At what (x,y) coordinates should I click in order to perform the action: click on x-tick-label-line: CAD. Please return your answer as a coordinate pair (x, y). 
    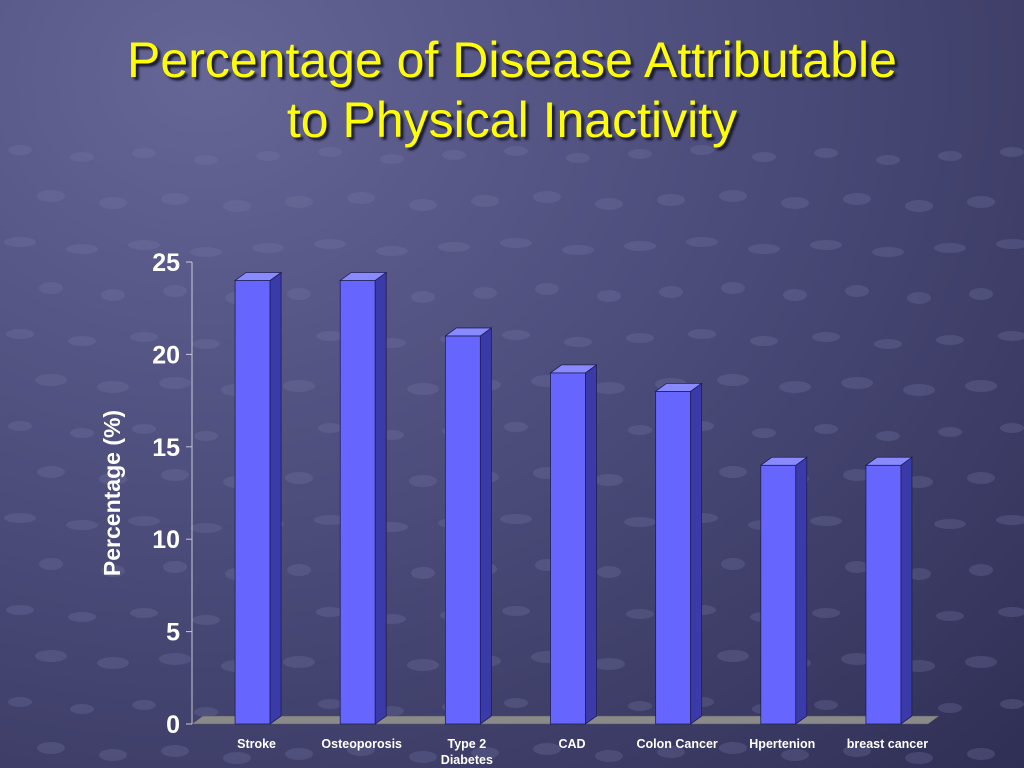
    Looking at the image, I should click on (571, 744).